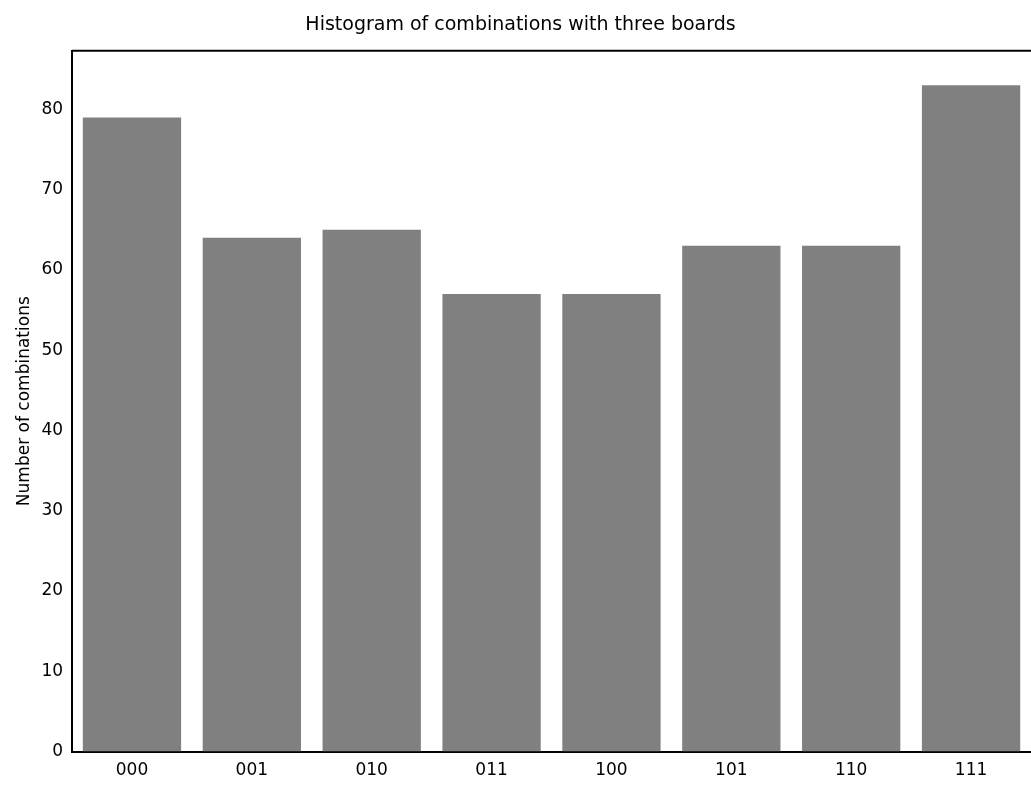  Describe the element at coordinates (520, 23) in the screenshot. I see `chart-title: Histogram of combinations with three boards` at that location.